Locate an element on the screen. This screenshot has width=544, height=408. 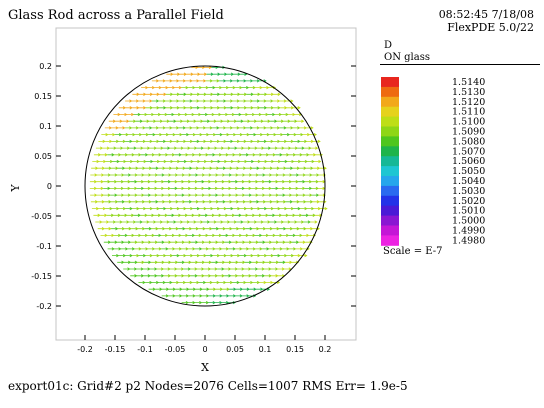
x-tick-label: -0.2 is located at coordinates (85, 349).